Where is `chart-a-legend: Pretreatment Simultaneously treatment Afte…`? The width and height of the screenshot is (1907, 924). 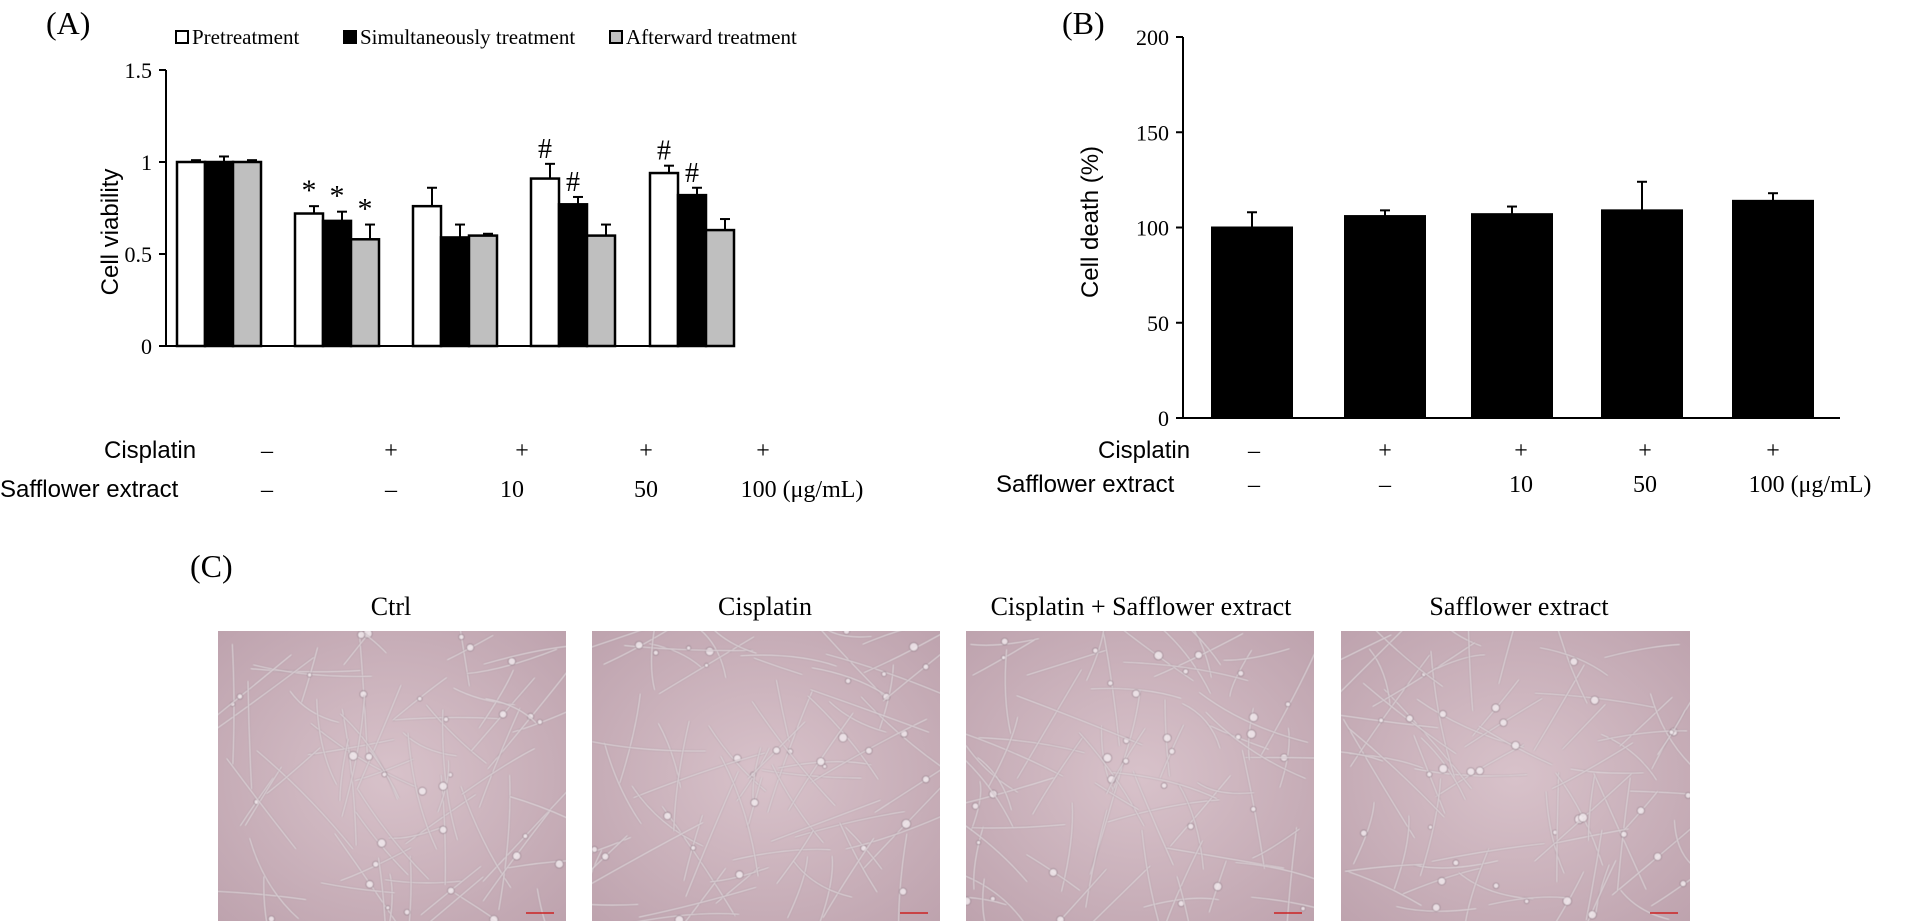
chart-a-legend: Pretreatment Simultaneously treatment Afte… is located at coordinates (486, 37).